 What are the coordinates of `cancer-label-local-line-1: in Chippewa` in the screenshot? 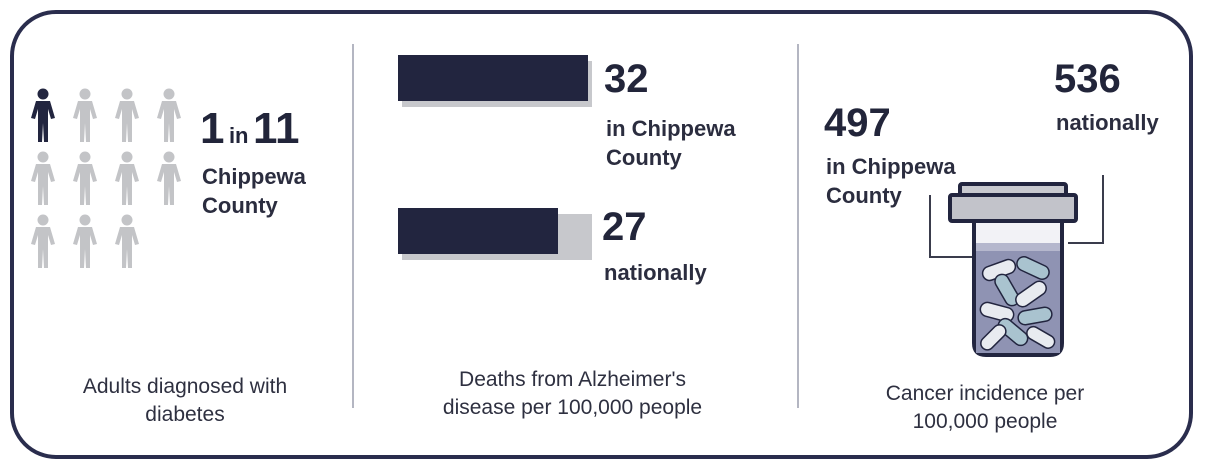 It's located at (891, 166).